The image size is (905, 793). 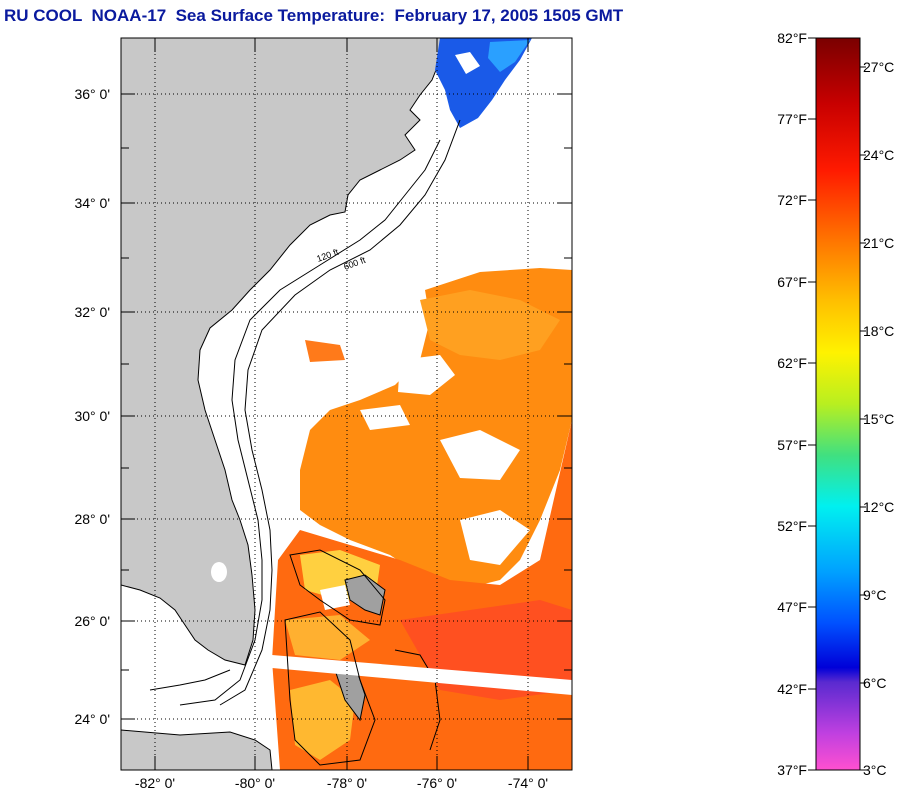 I want to click on colorbar-label-f: 47°F, so click(x=792, y=607).